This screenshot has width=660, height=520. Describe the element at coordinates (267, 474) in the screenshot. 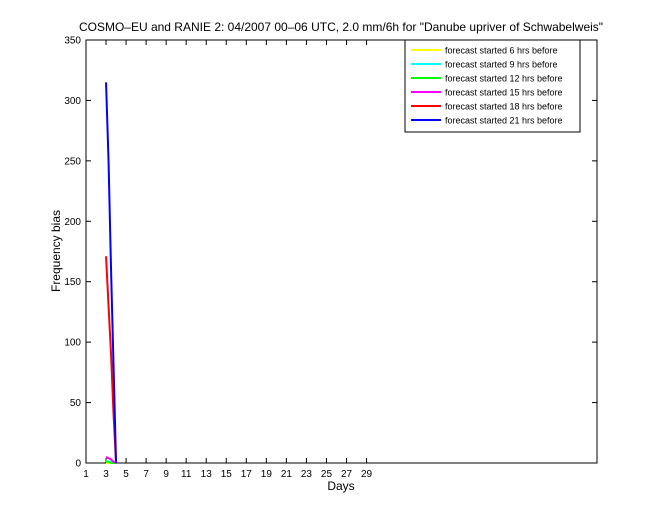

I see `x-tick-label: 19` at that location.